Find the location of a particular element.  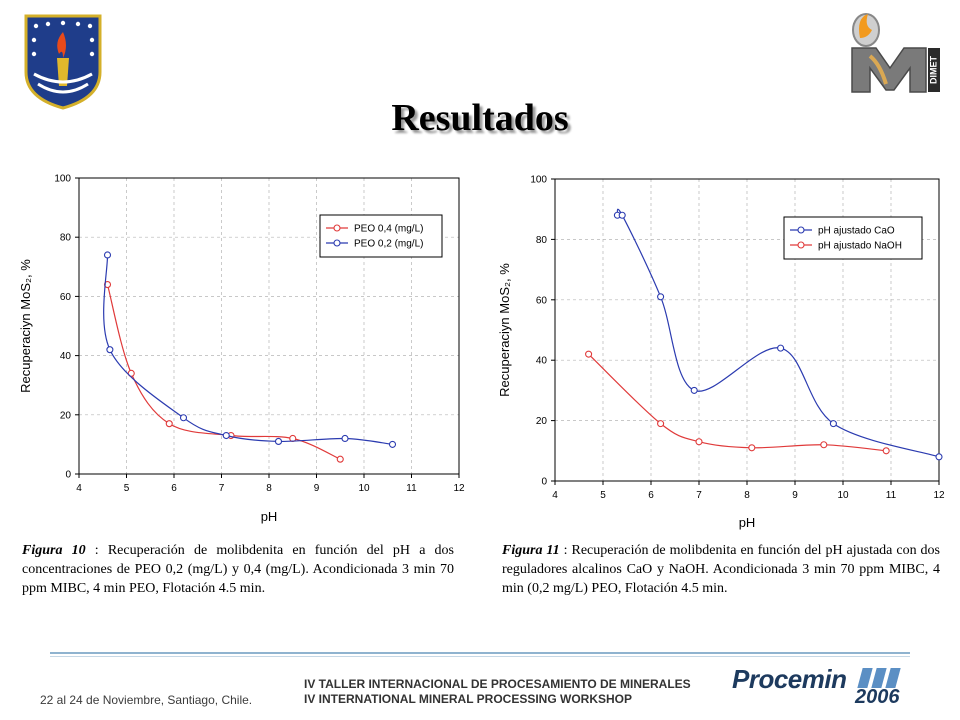

legend-entry: pH ajustado CaO is located at coordinates (856, 231).